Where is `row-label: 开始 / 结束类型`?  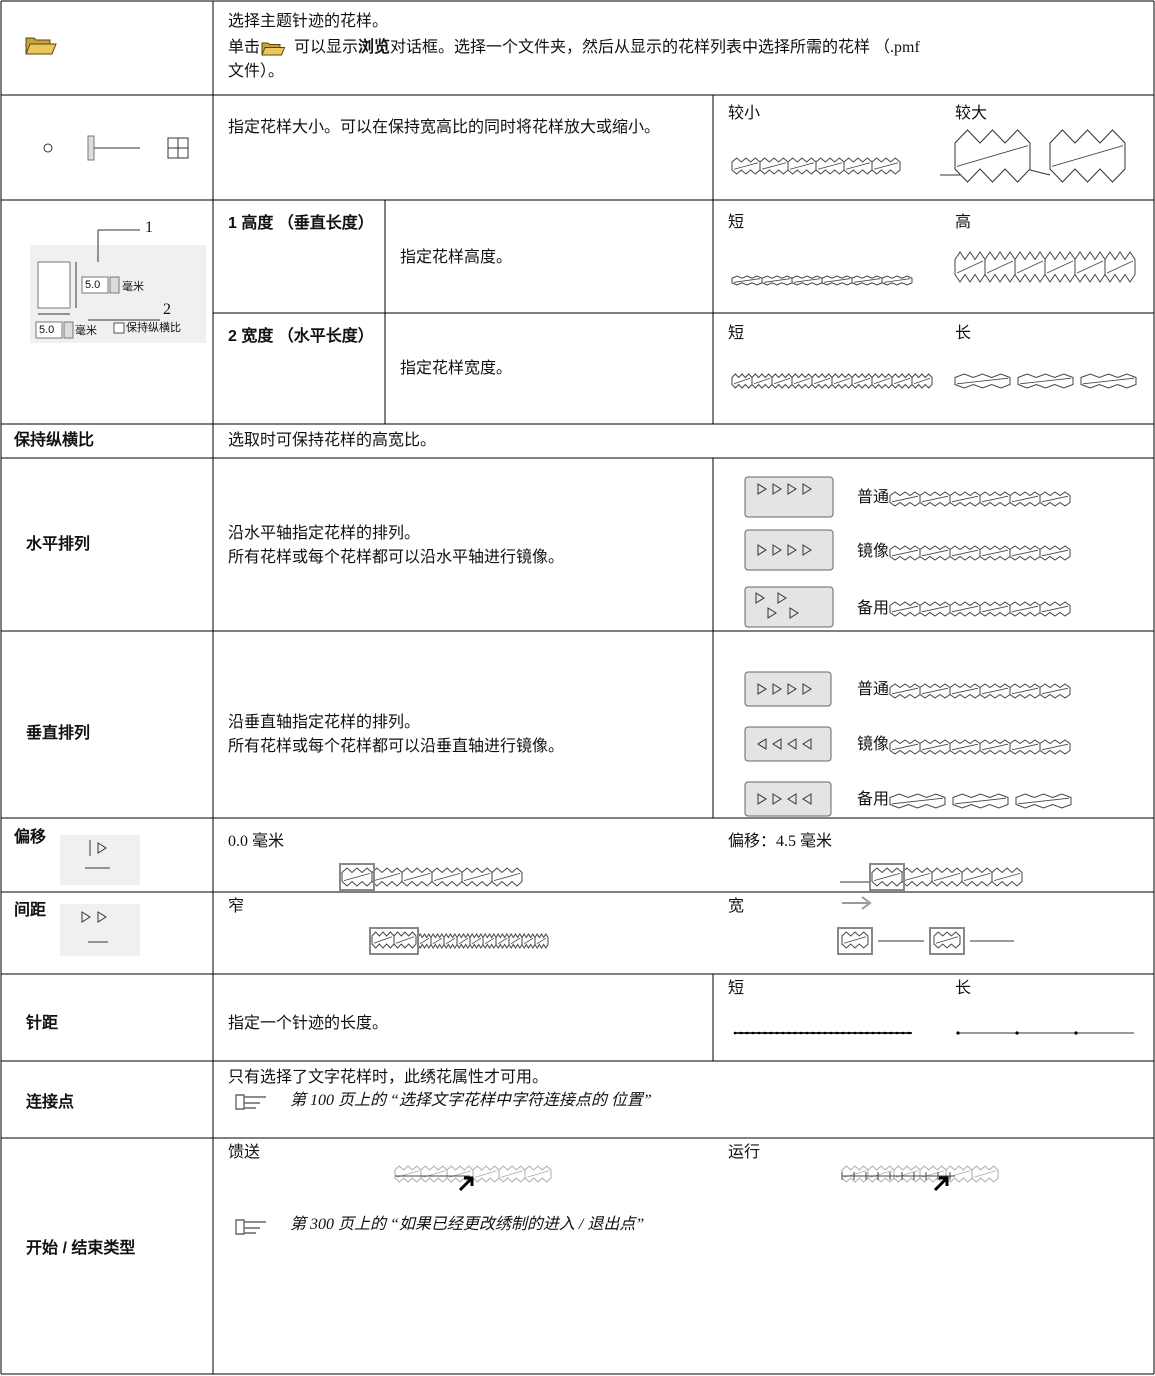 row-label: 开始 / 结束类型 is located at coordinates (81, 1248).